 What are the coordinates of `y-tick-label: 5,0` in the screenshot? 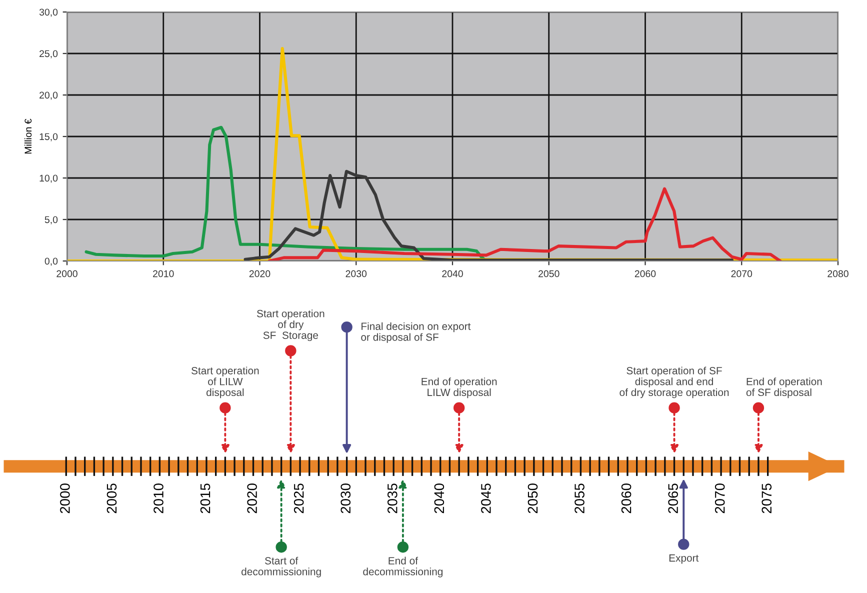 It's located at (51, 220).